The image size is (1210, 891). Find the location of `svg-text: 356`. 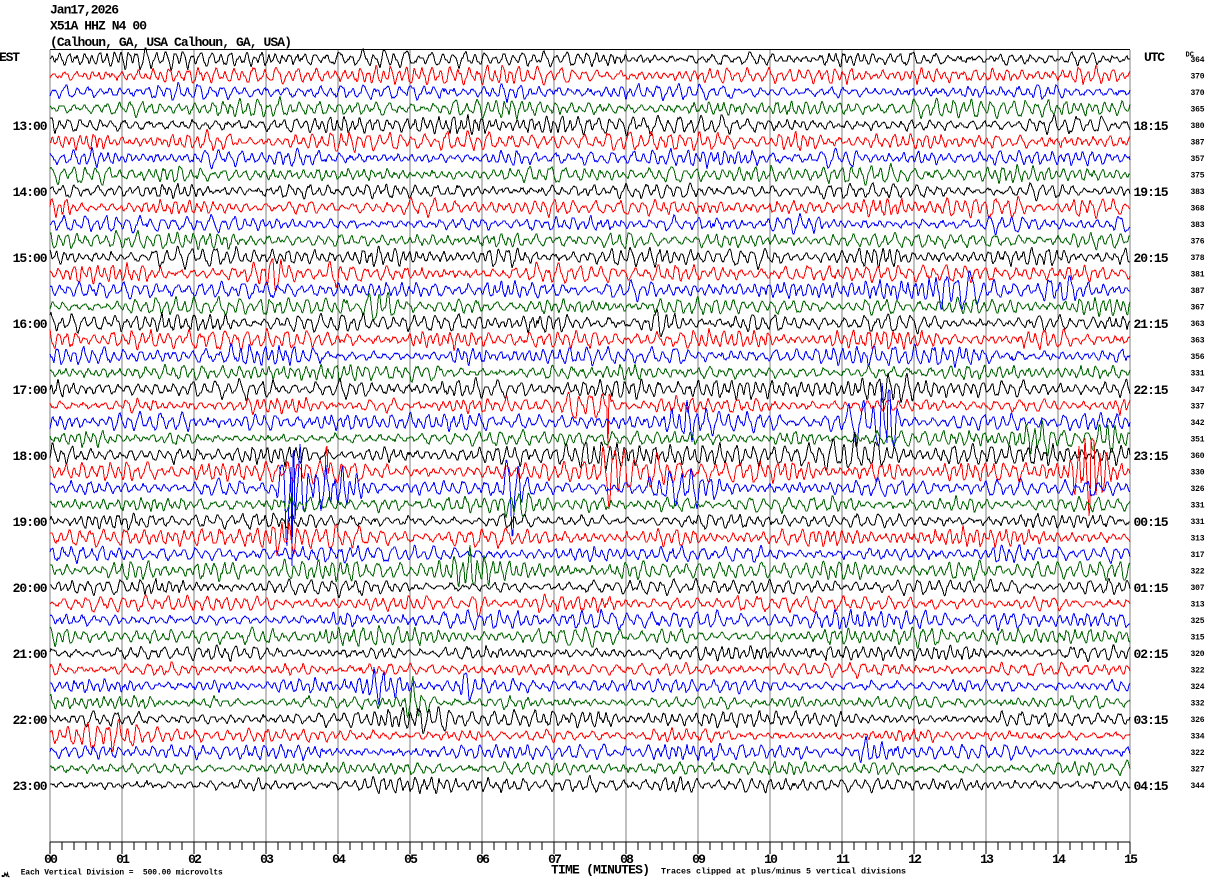

svg-text: 356 is located at coordinates (1198, 357).